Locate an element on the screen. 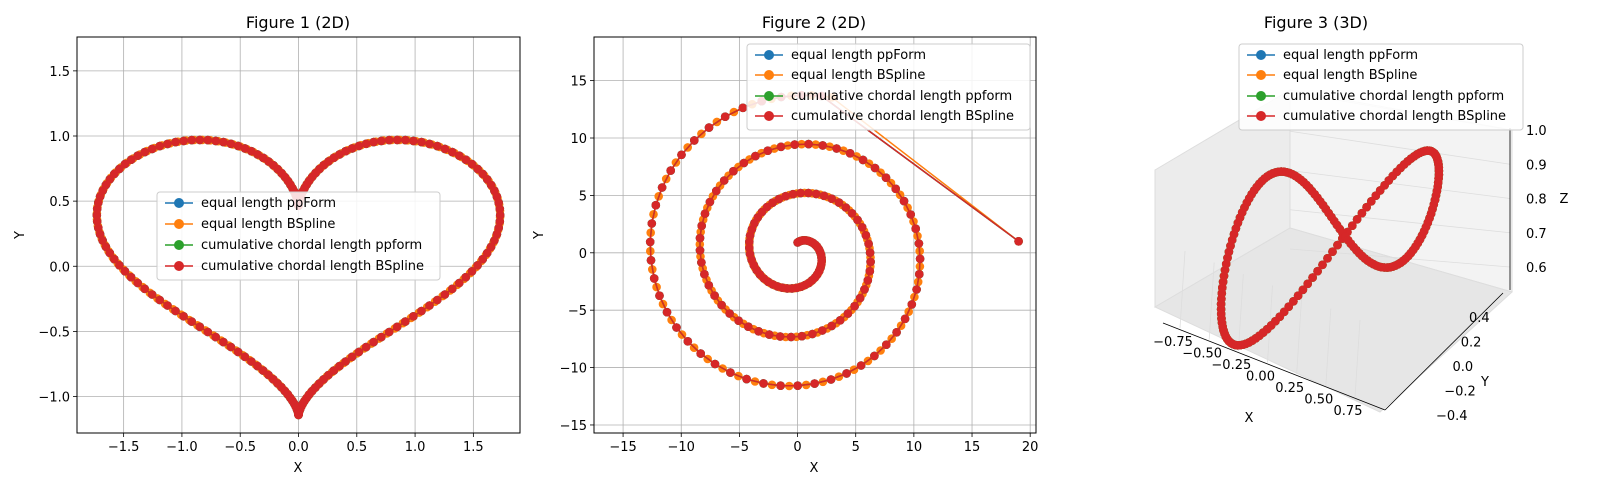 This screenshot has height=500, width=1600. panel-3-legend-entry-1: equal length BSpline is located at coordinates (1332, 75).